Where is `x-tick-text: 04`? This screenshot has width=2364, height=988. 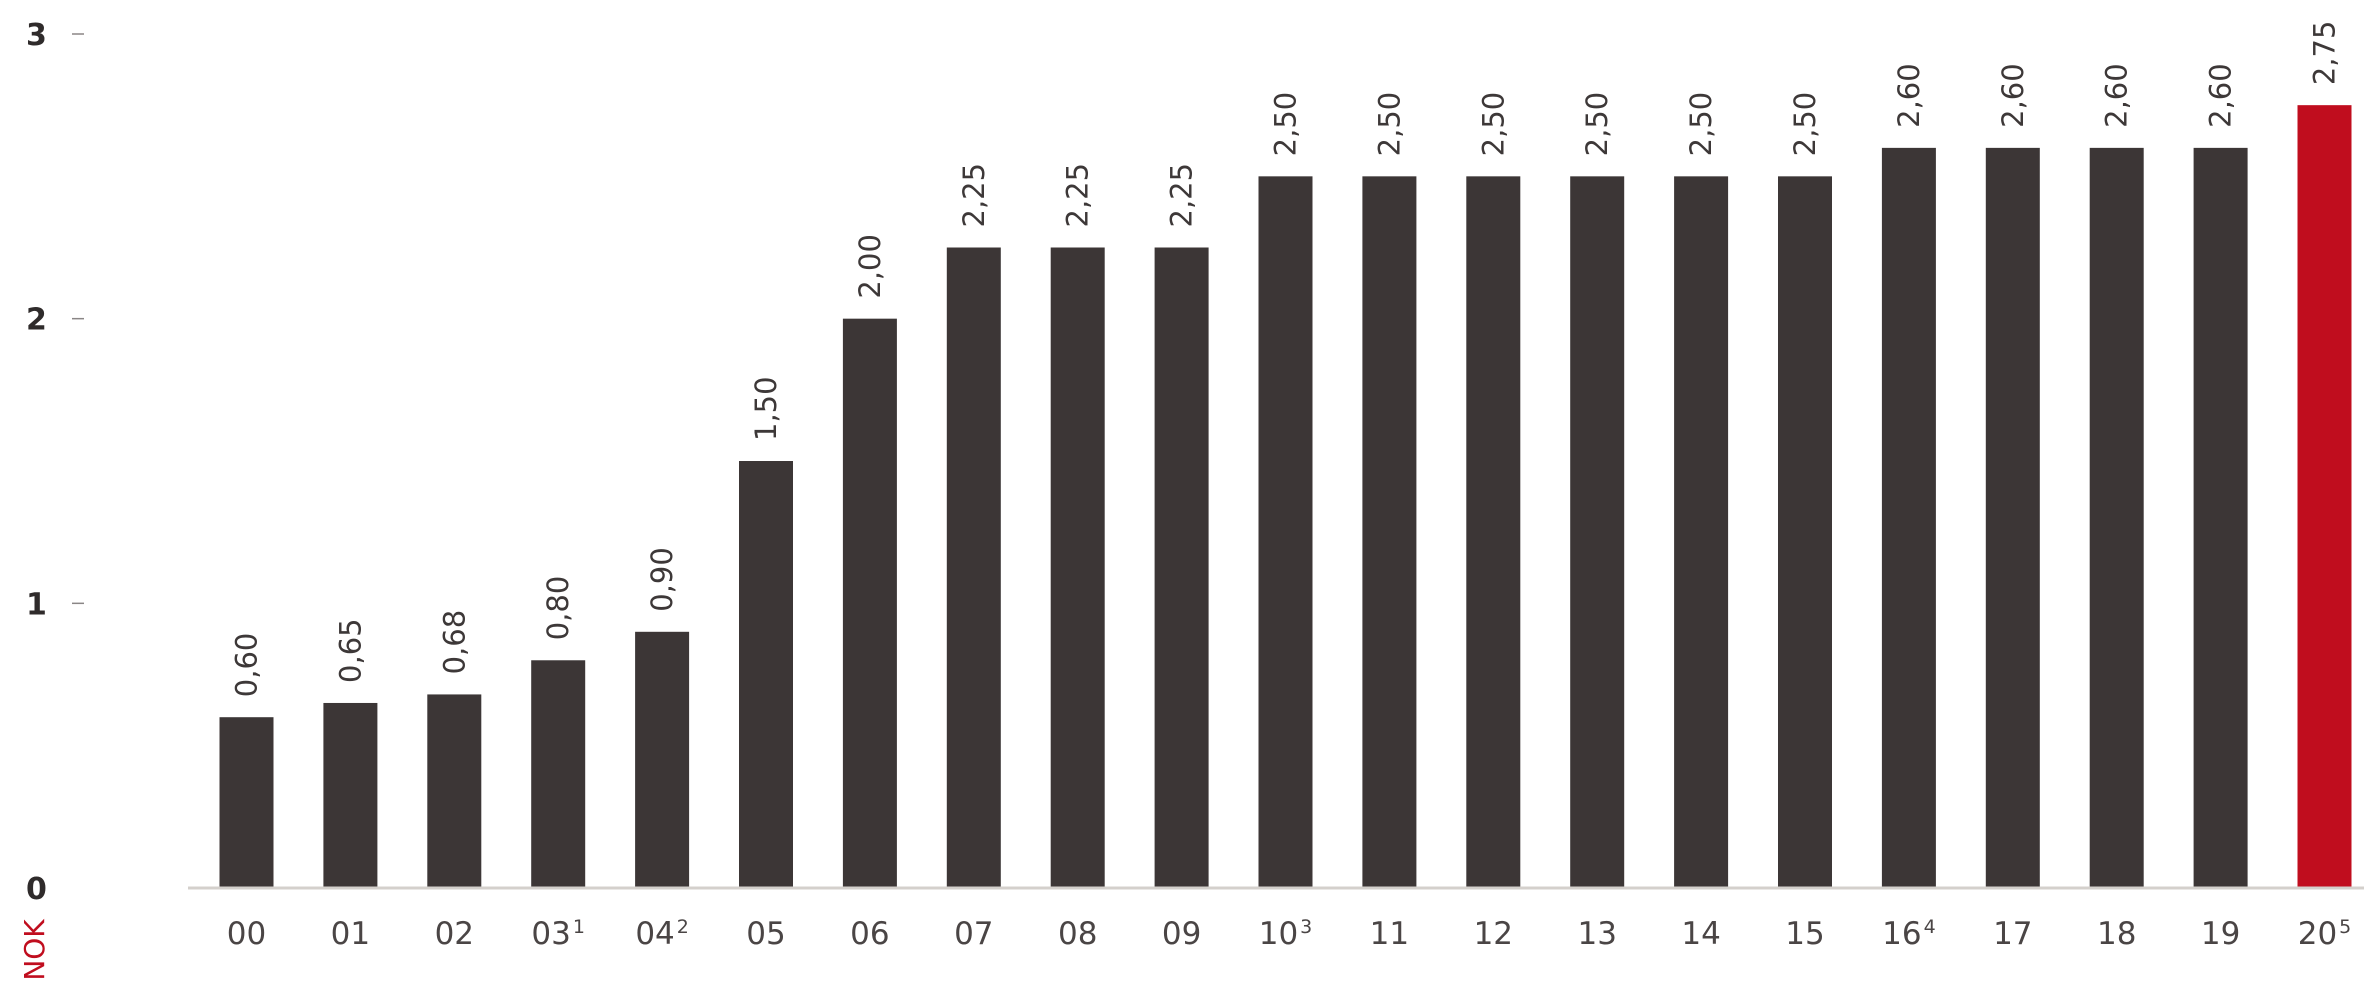
x-tick-text: 04 is located at coordinates (654, 934).